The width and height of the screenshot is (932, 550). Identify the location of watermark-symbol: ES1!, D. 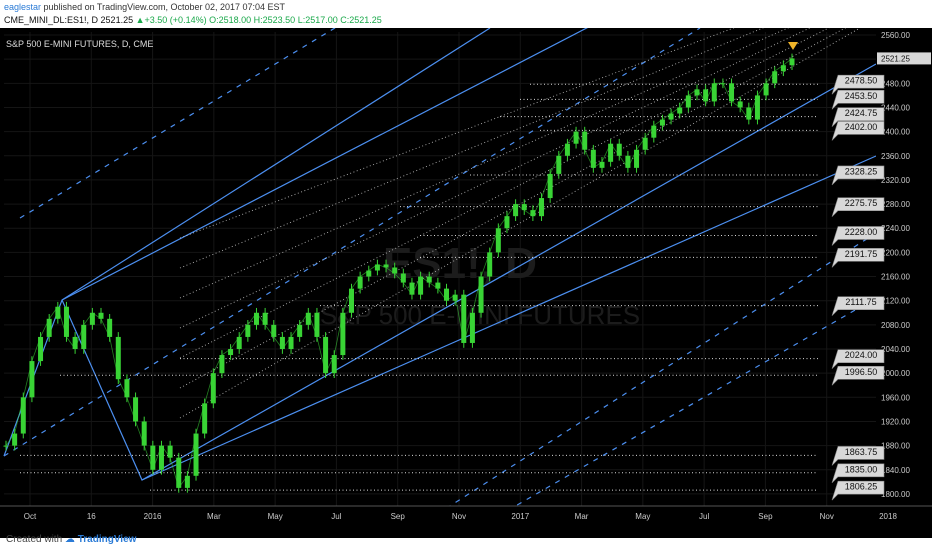
(460, 263).